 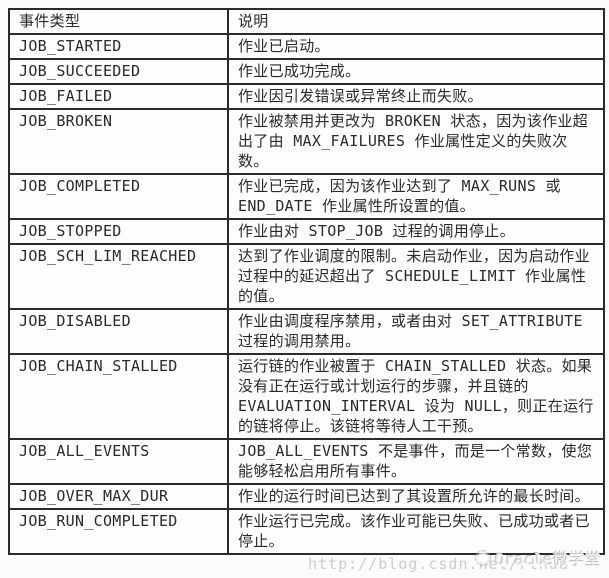 I want to click on description-cell: 作业因引发错误或异常终止而失败。, so click(x=416, y=96).